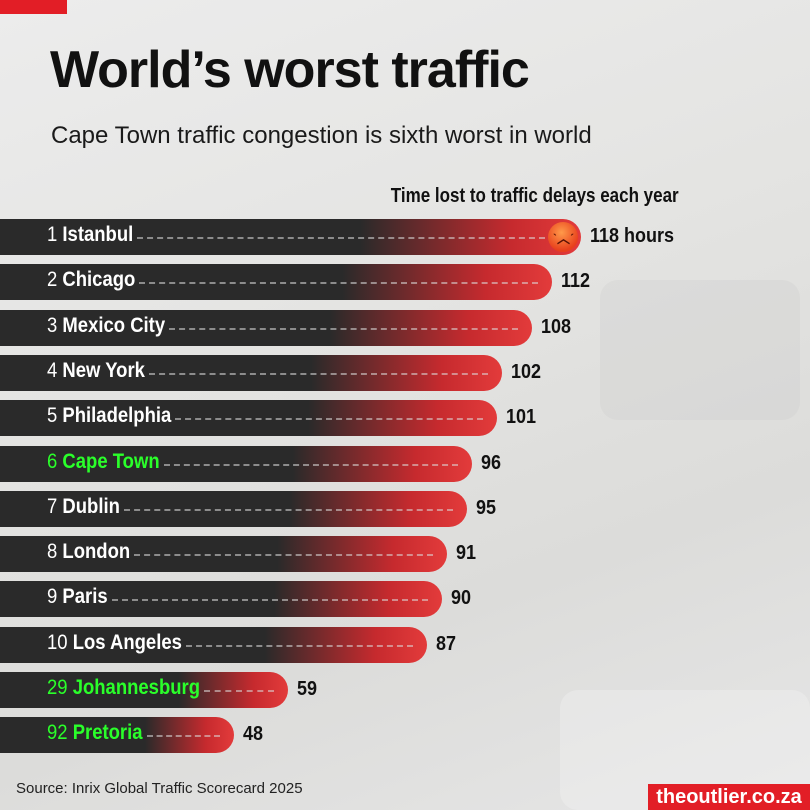 This screenshot has height=810, width=810. I want to click on value-axis-label: Time lost to traffic delays each year, so click(535, 196).